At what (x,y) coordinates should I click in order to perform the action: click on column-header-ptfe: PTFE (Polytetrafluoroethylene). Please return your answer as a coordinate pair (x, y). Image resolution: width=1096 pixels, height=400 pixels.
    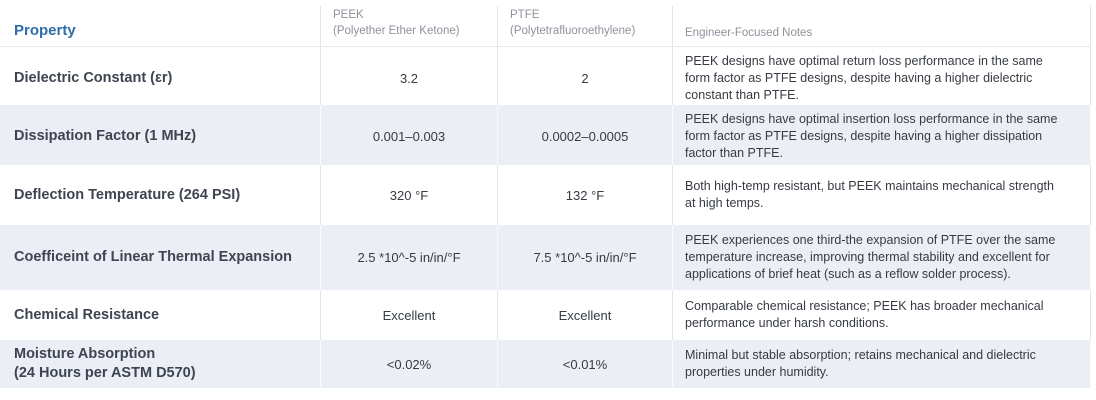
    Looking at the image, I should click on (585, 26).